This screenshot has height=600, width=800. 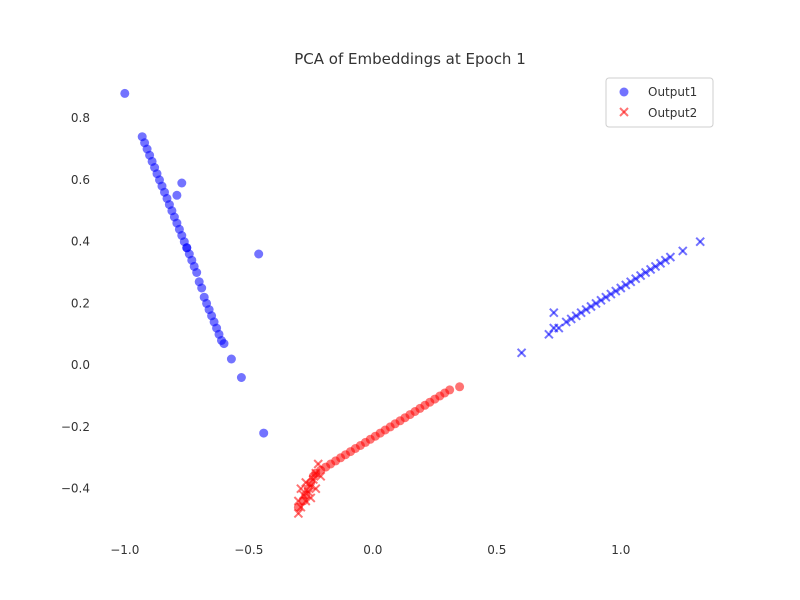 I want to click on y-tick-label: 0.4, so click(x=80, y=242).